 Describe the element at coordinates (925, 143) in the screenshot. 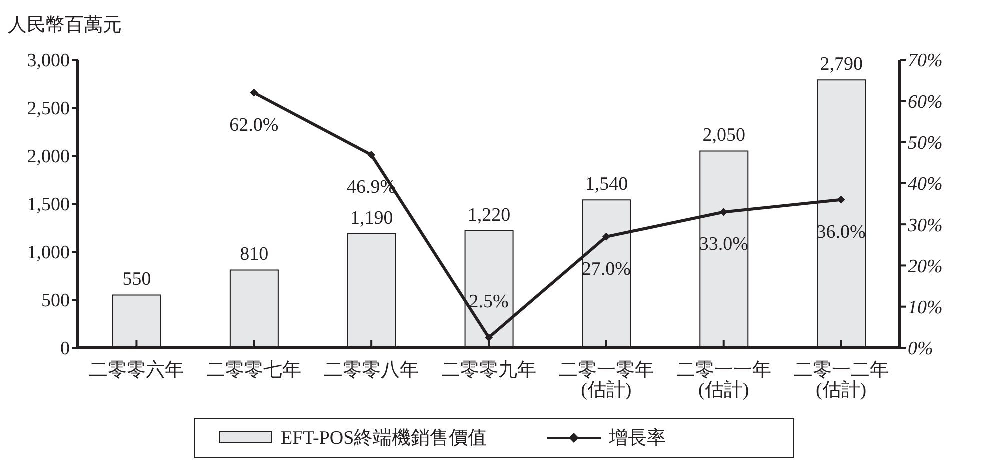

I see `y2-tick-label: 50%` at that location.